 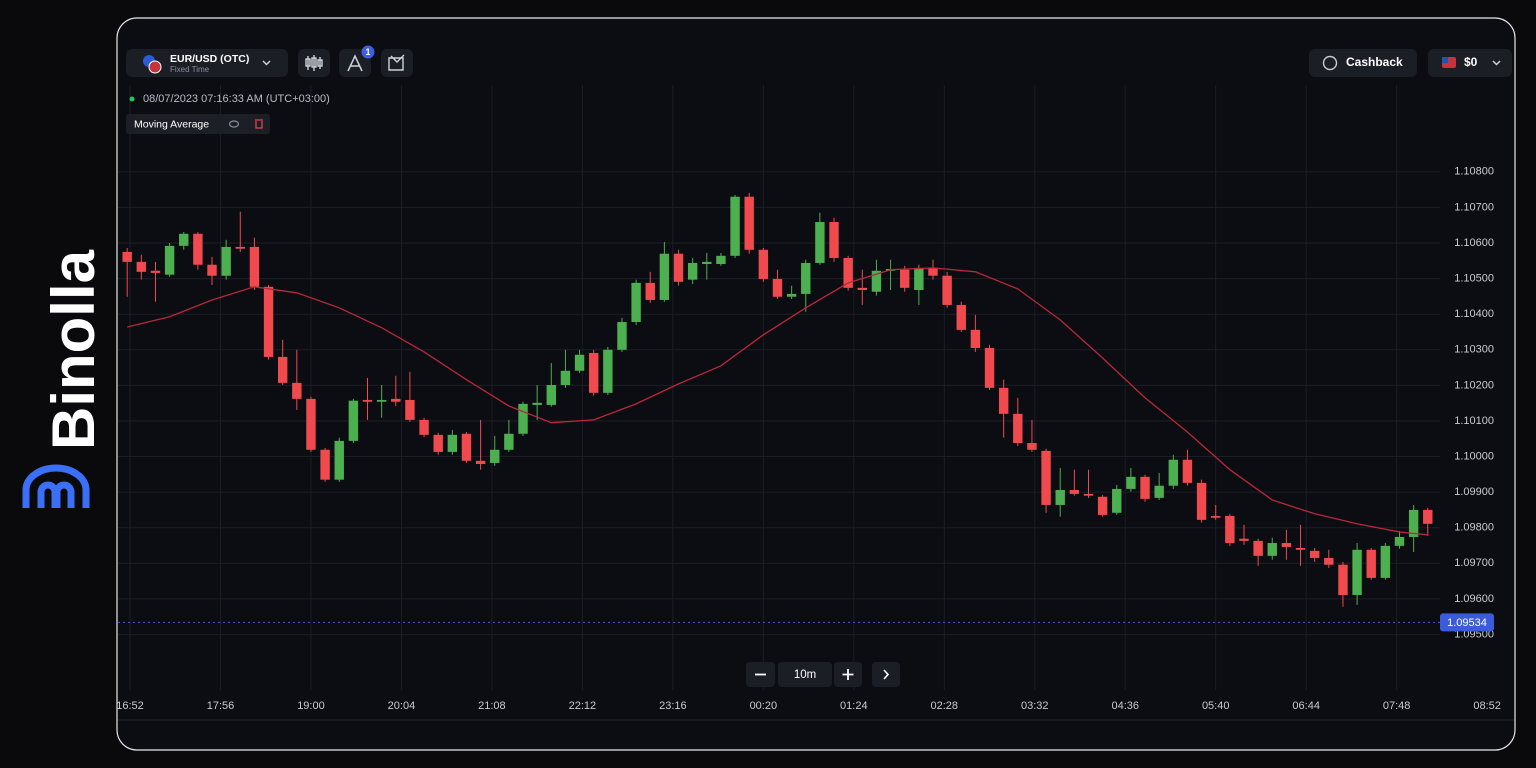 I want to click on eye-icon, so click(x=234, y=124).